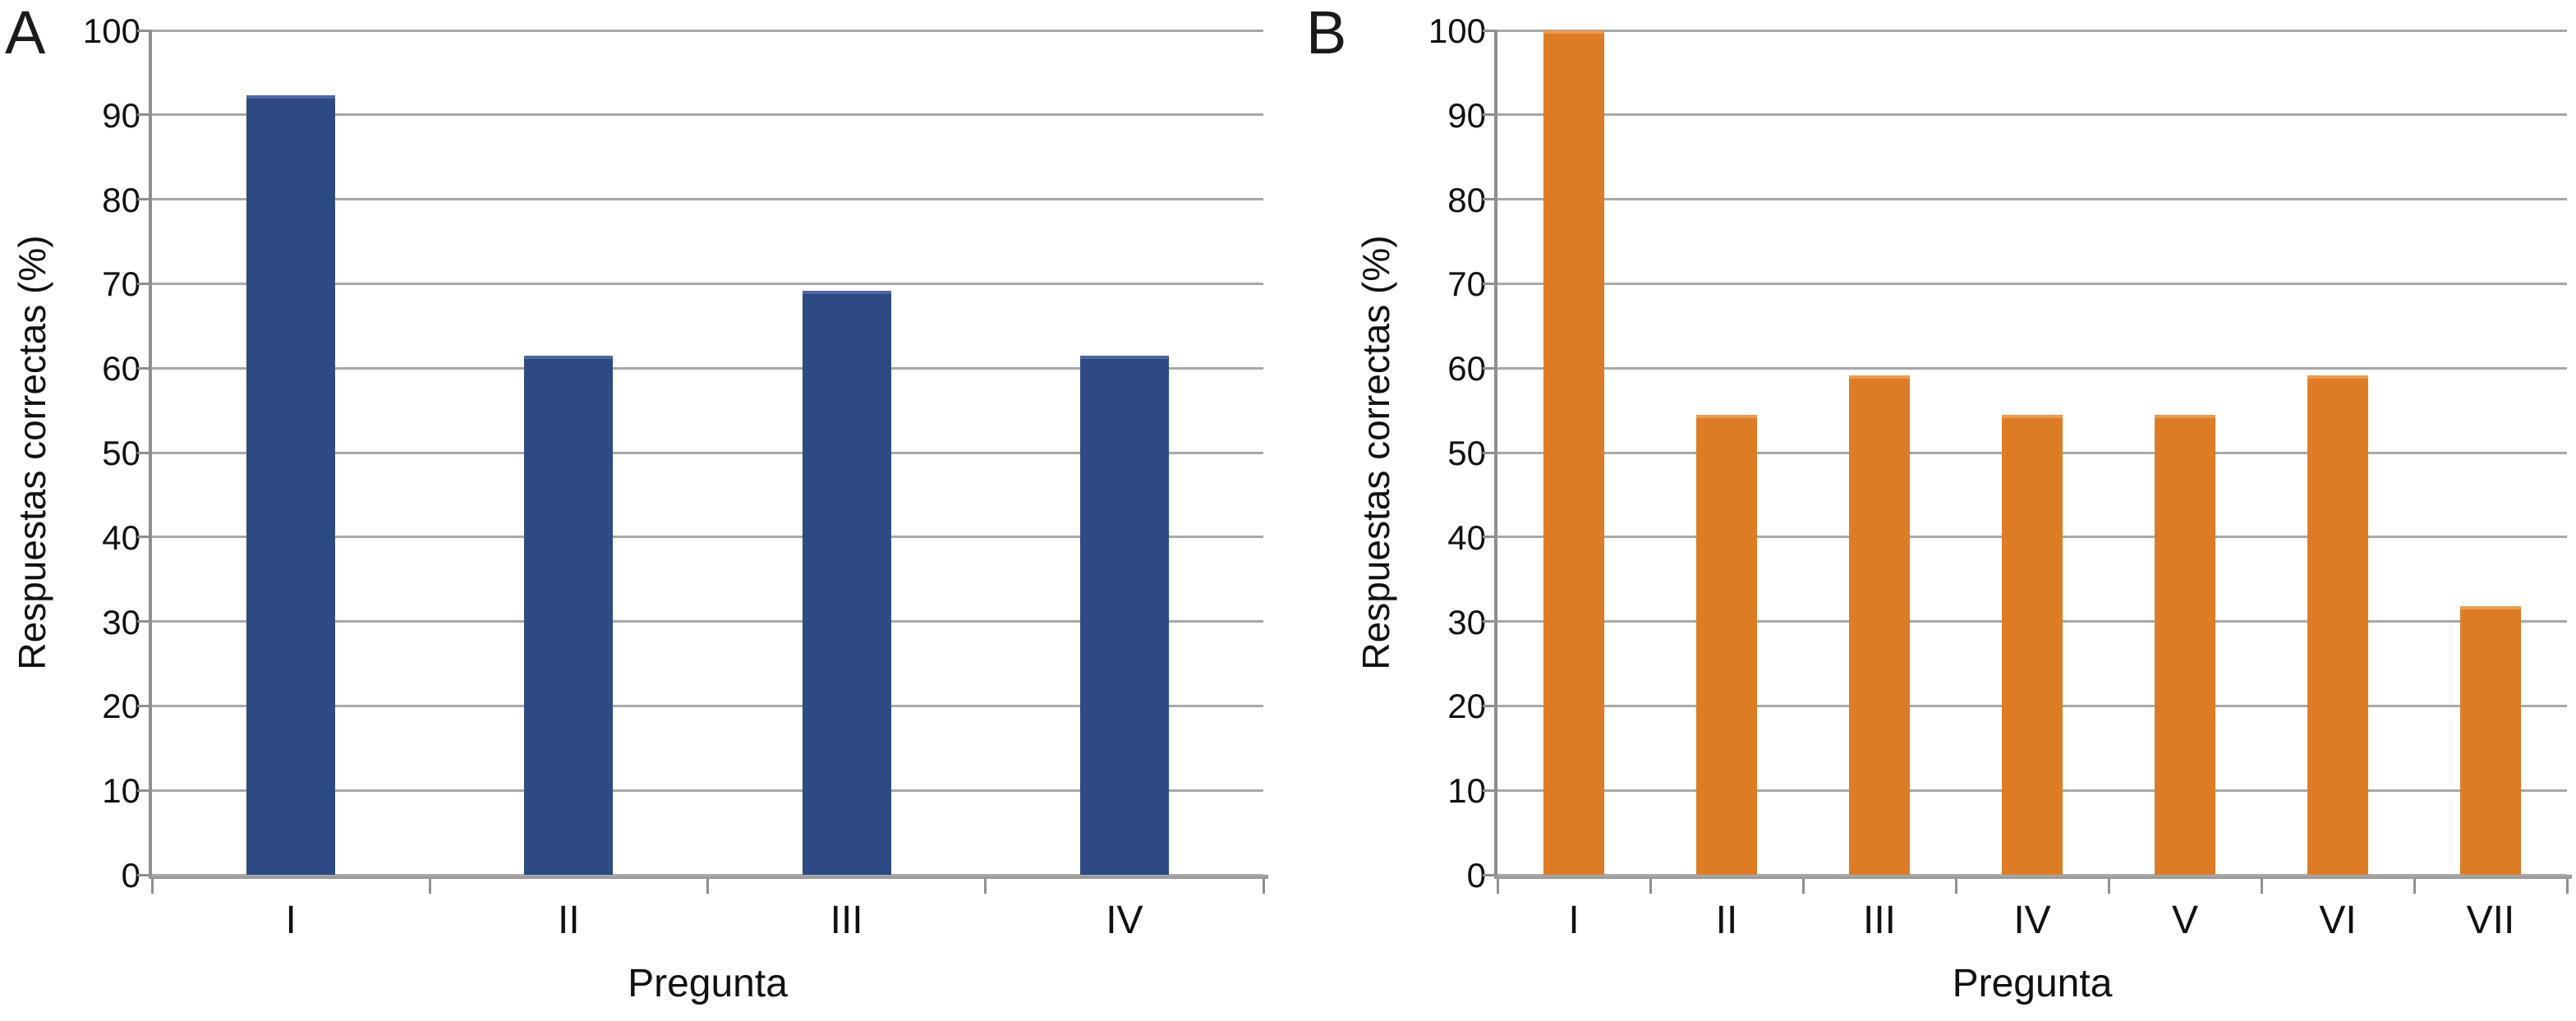 This screenshot has height=1021, width=2576. I want to click on y-tick-label-20: 20, so click(1466, 706).